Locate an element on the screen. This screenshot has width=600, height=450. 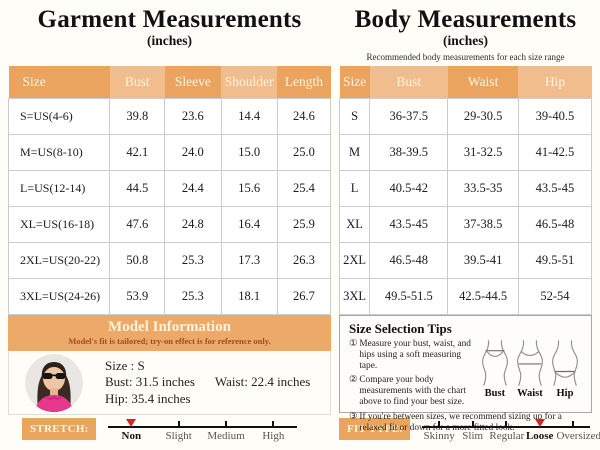
table-row: S=US(4-6) 39.8 23.6 14.4 24.6 is located at coordinates (169, 116).